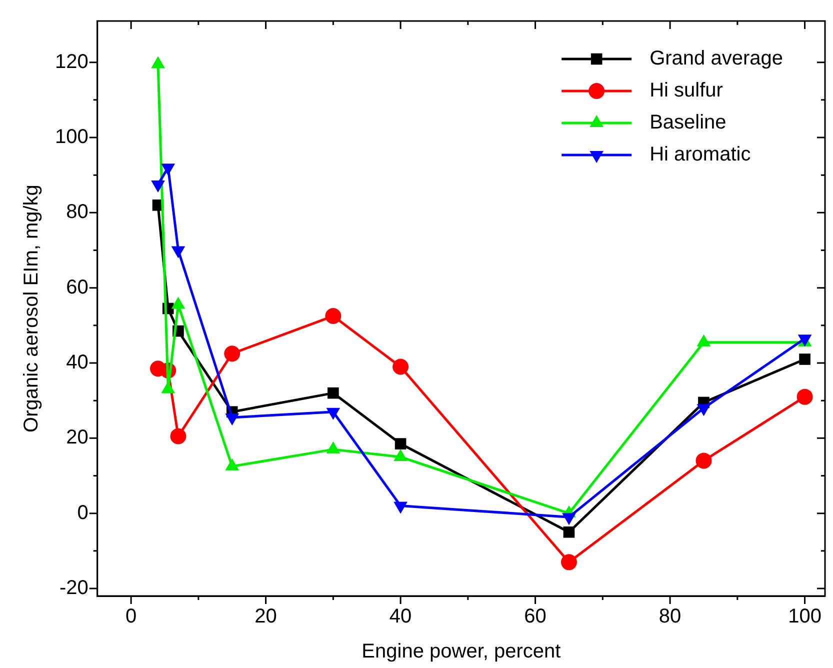  What do you see at coordinates (31, 308) in the screenshot?
I see `y-axis-title: Organic aerosol EIm, mg/kg` at bounding box center [31, 308].